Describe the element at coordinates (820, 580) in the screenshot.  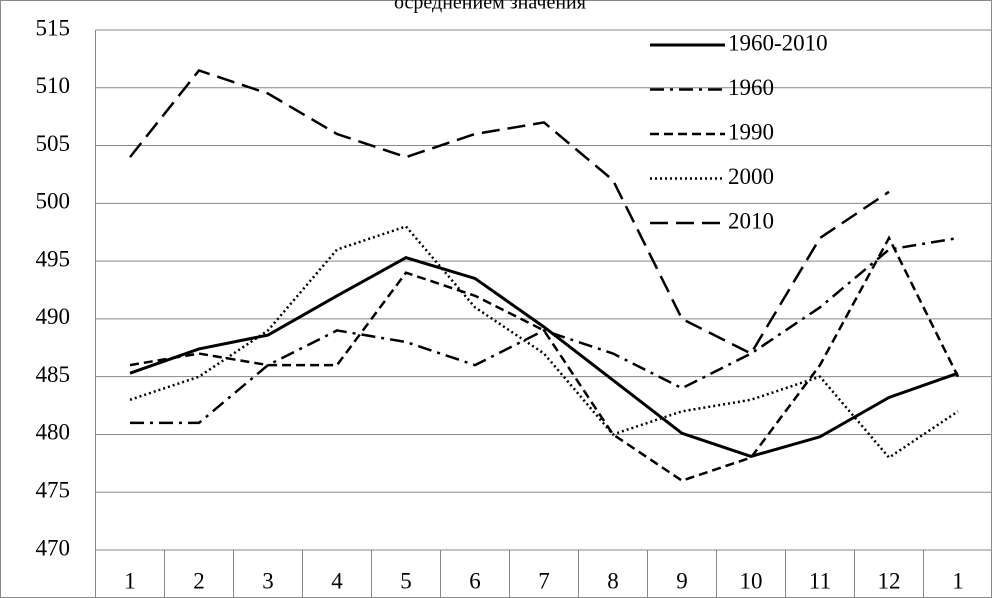
I see `x-tick-label: 11` at that location.